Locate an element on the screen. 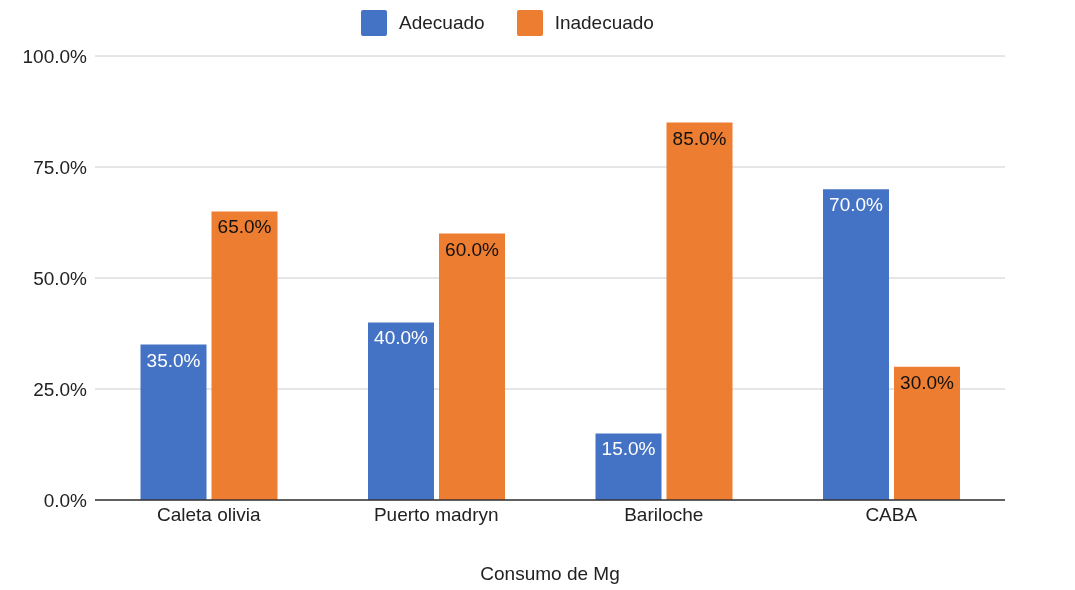 The height and width of the screenshot is (590, 1075). data-label: 65.0% is located at coordinates (244, 227).